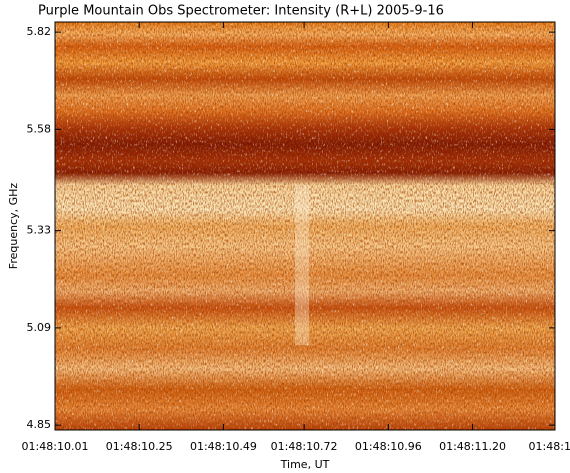 This screenshot has height=473, width=570. Describe the element at coordinates (223, 446) in the screenshot. I see `x-tick-label: 01:48:10.49` at that location.